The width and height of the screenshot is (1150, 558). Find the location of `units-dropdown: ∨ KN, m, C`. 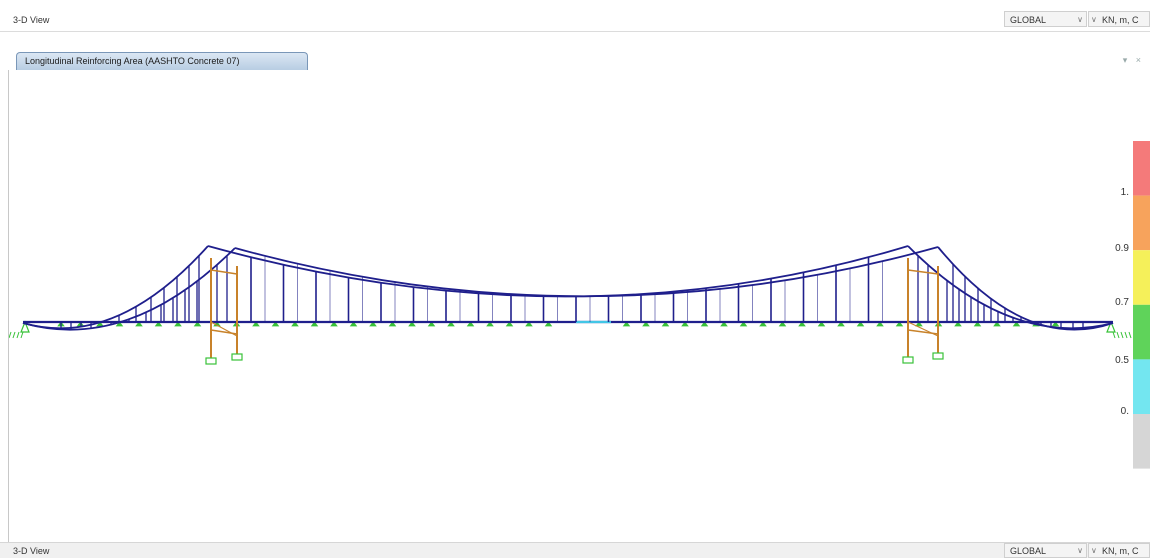

units-dropdown: ∨ KN, m, C is located at coordinates (1119, 19).